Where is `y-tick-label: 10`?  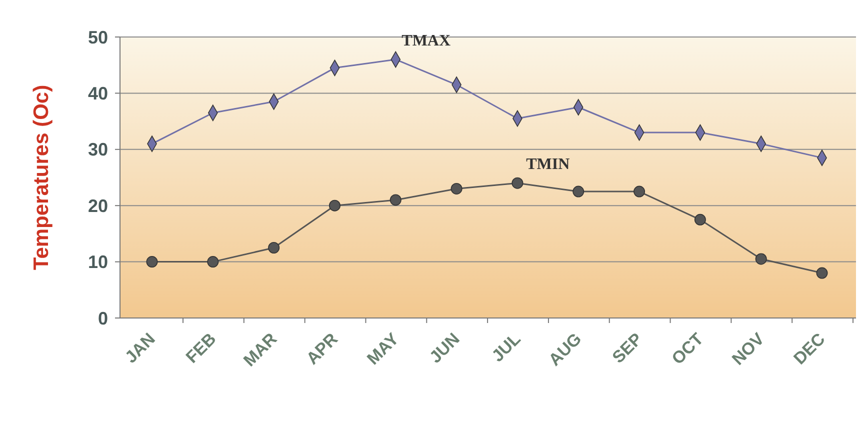
y-tick-label: 10 is located at coordinates (98, 262).